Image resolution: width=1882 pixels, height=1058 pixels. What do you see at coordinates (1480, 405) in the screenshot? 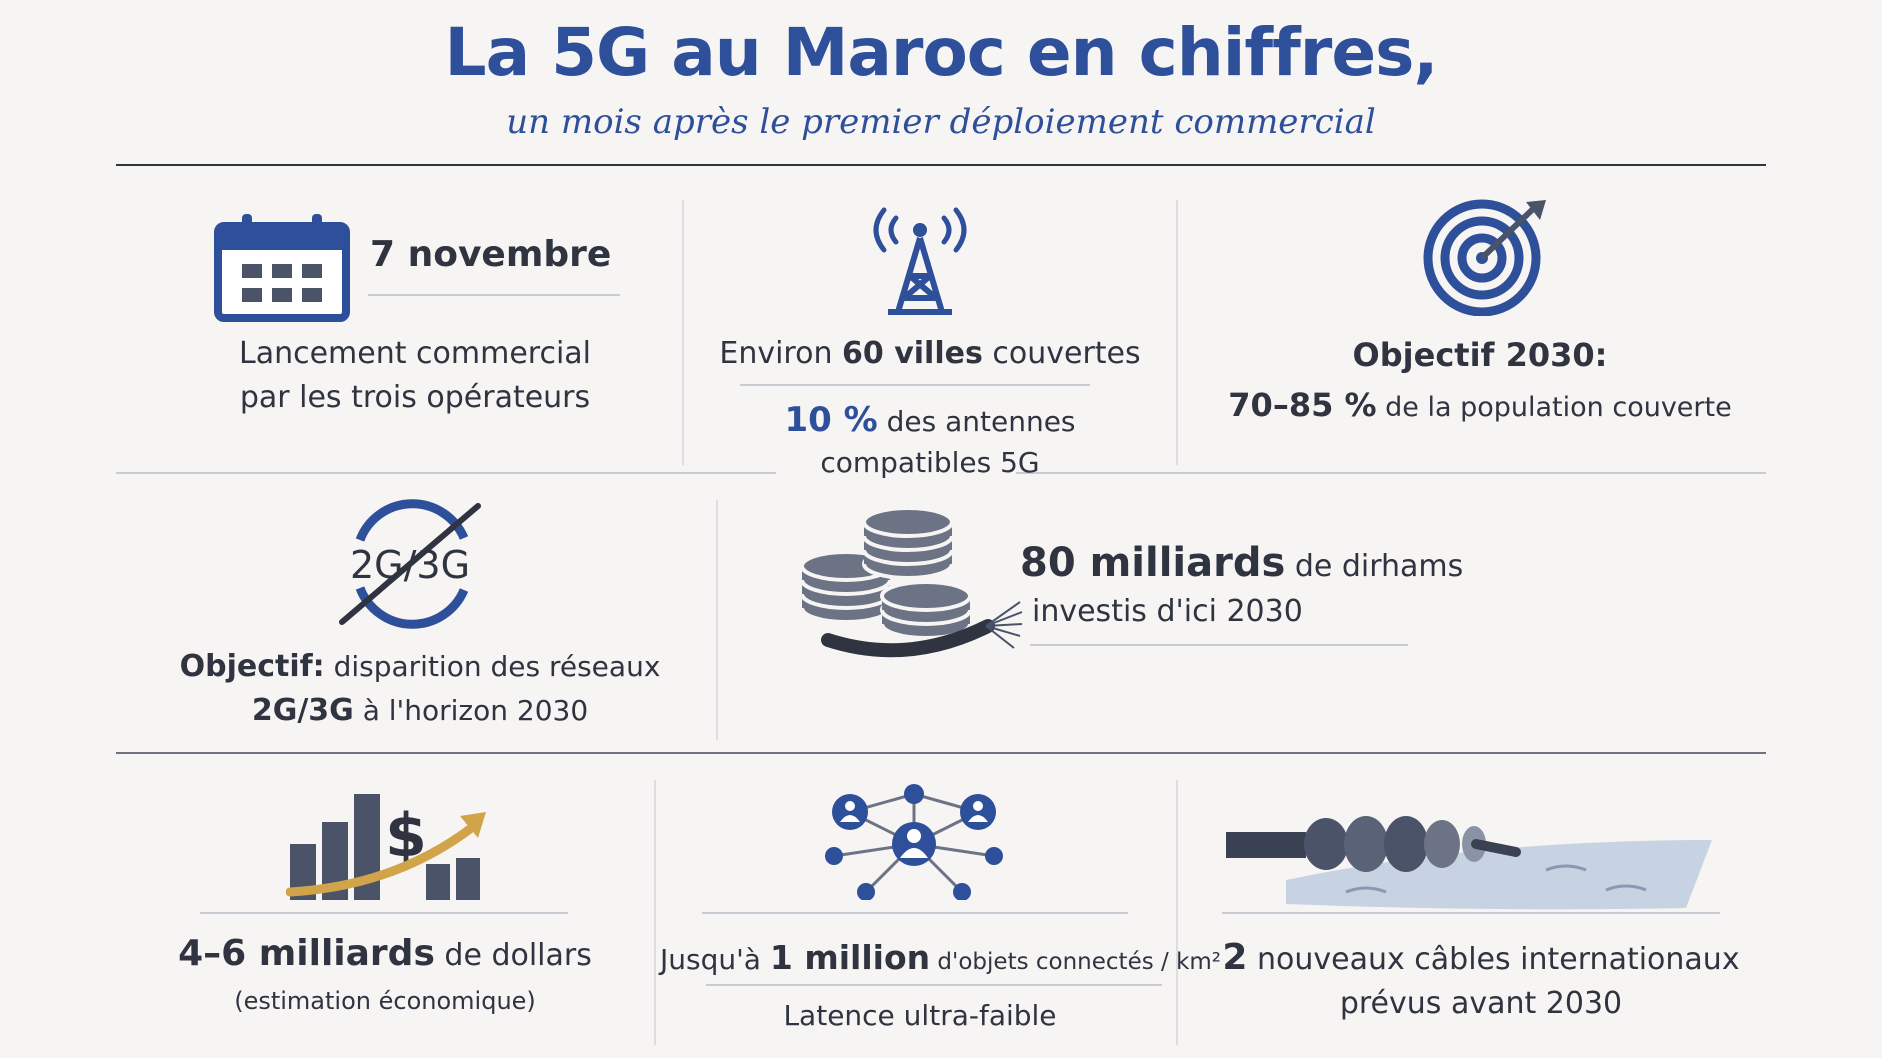
I see `goal-text: 70–85 % de la population couverte` at bounding box center [1480, 405].